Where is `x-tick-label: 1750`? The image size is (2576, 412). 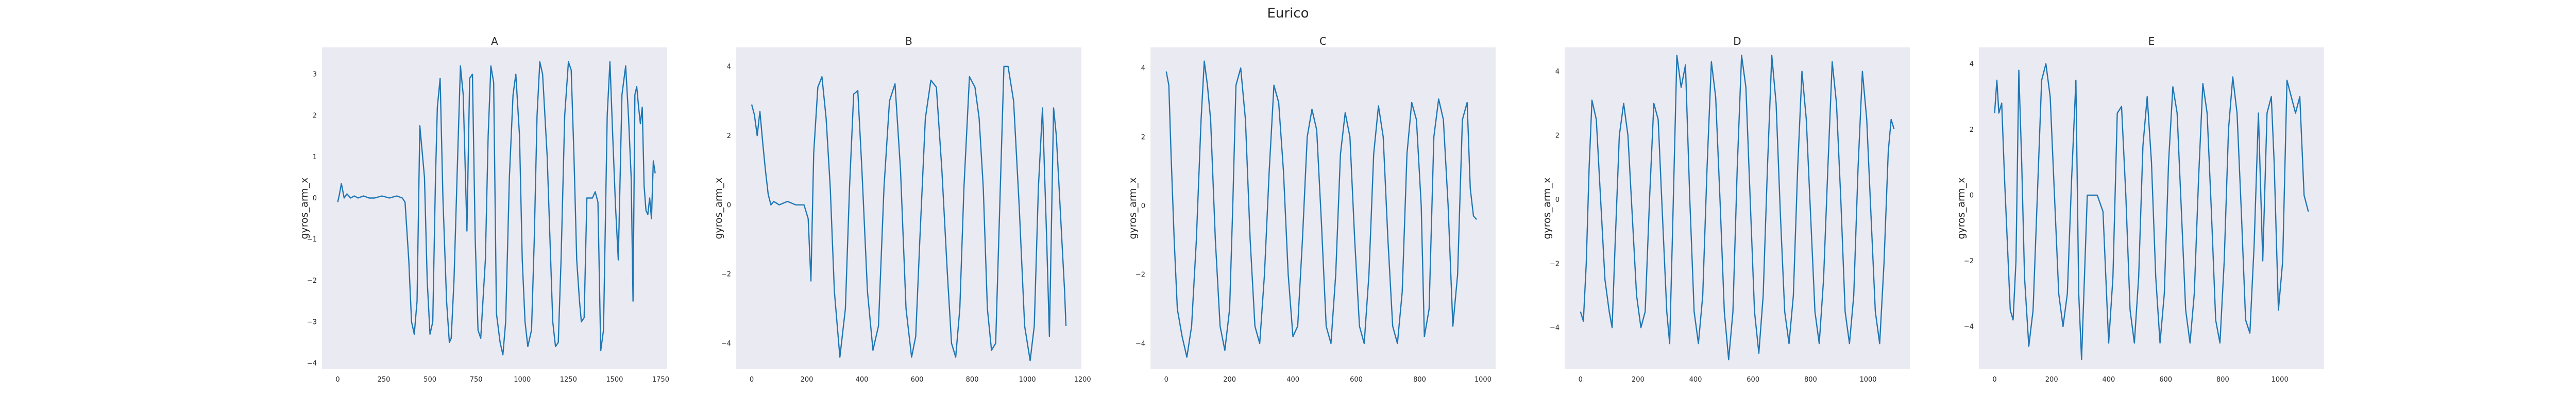
x-tick-label: 1750 is located at coordinates (660, 380).